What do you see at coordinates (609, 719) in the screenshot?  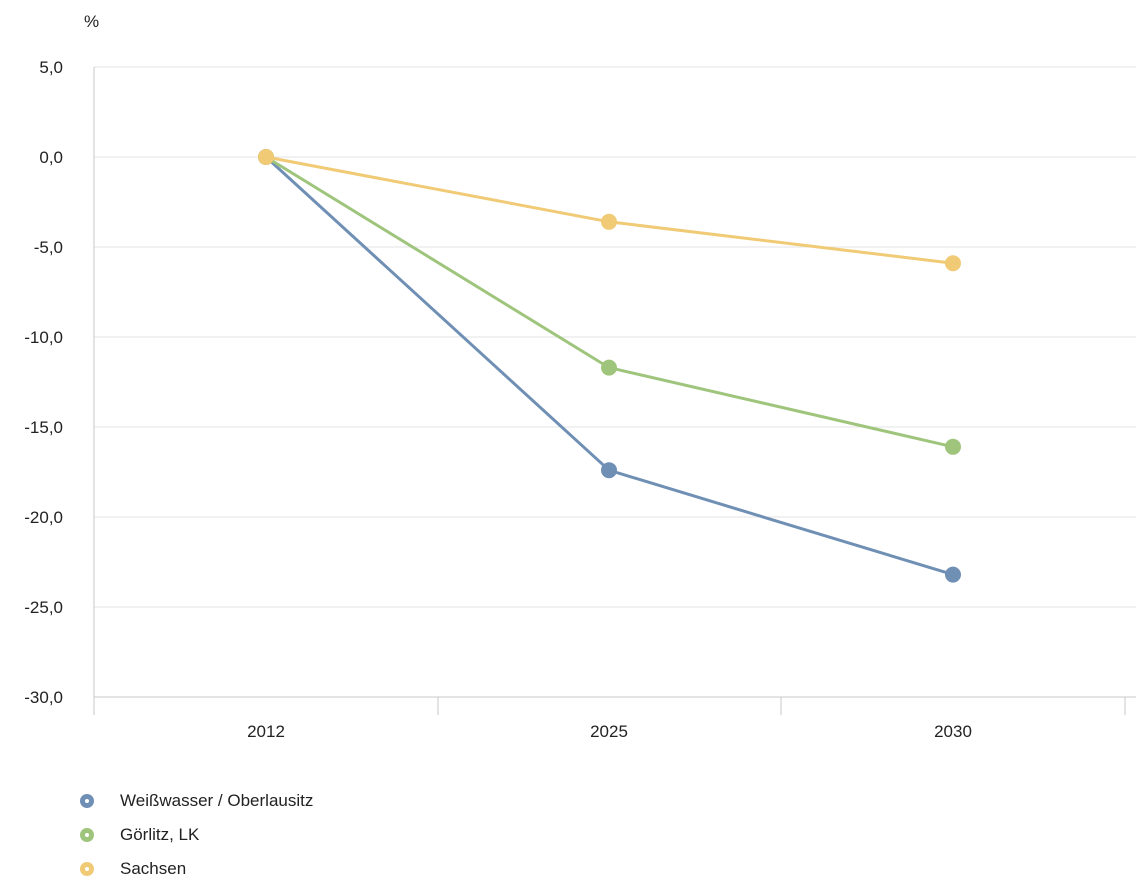 I see `x-axis: 2012 2025 2030` at bounding box center [609, 719].